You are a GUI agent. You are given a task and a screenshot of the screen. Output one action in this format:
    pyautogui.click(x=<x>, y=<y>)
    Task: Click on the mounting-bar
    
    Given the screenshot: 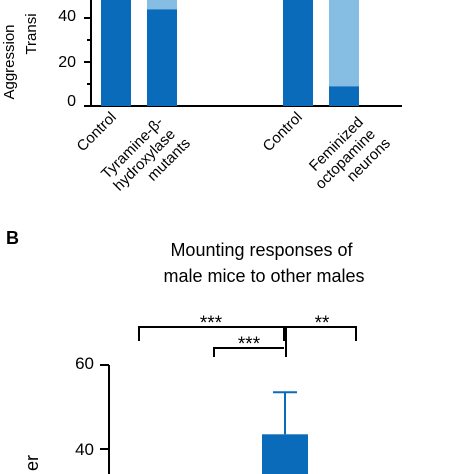 What is the action you would take?
    pyautogui.click(x=285, y=454)
    